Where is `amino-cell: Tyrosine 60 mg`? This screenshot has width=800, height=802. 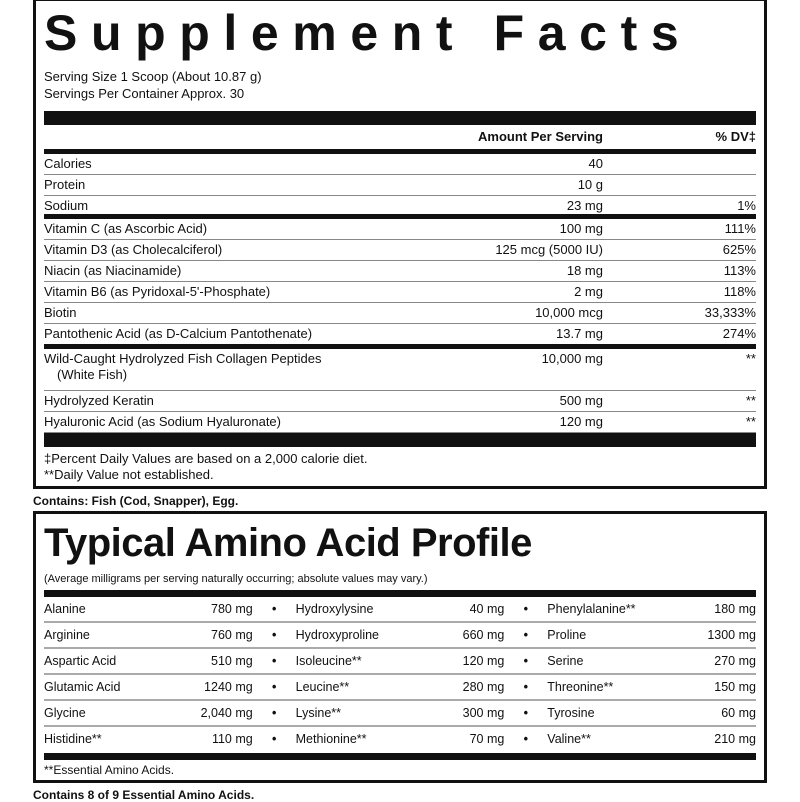
amino-cell: Tyrosine 60 mg is located at coordinates (651, 713).